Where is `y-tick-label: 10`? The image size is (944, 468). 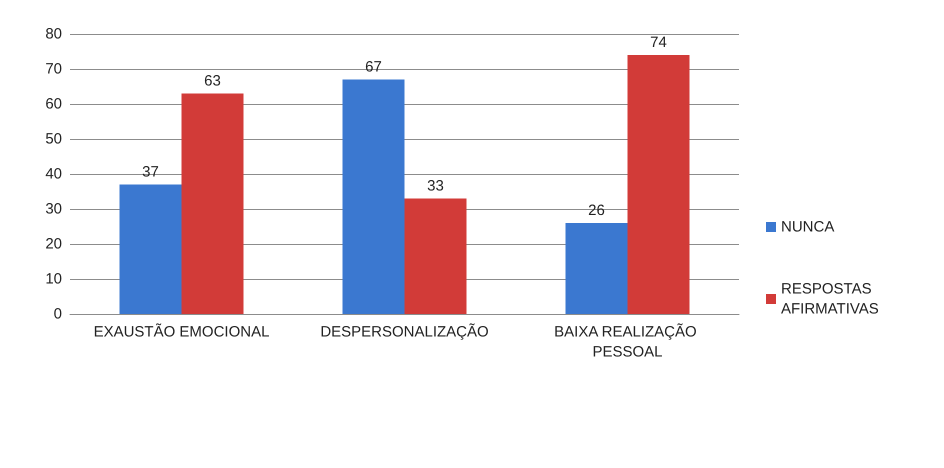 y-tick-label: 10 is located at coordinates (53, 279).